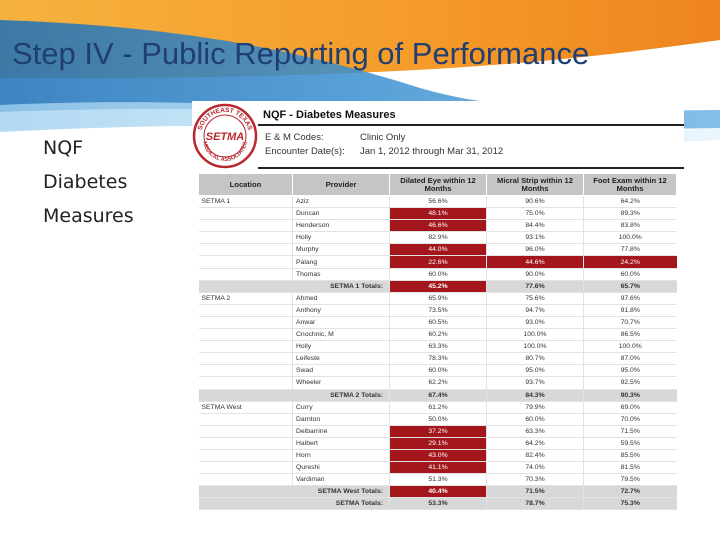 Image resolution: width=720 pixels, height=540 pixels. Describe the element at coordinates (630, 298) in the screenshot. I see `value-cell: 97.6%` at that location.